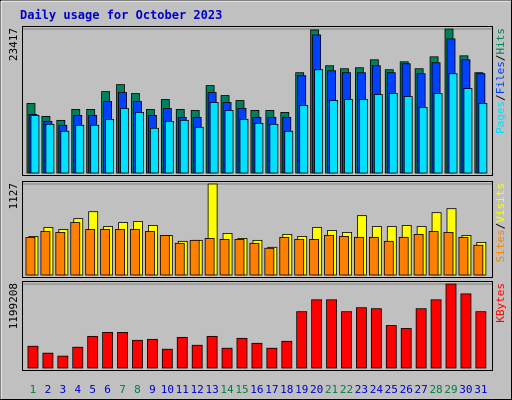 The width and height of the screenshot is (512, 400). I want to click on x-tick-label: 22, so click(346, 389).